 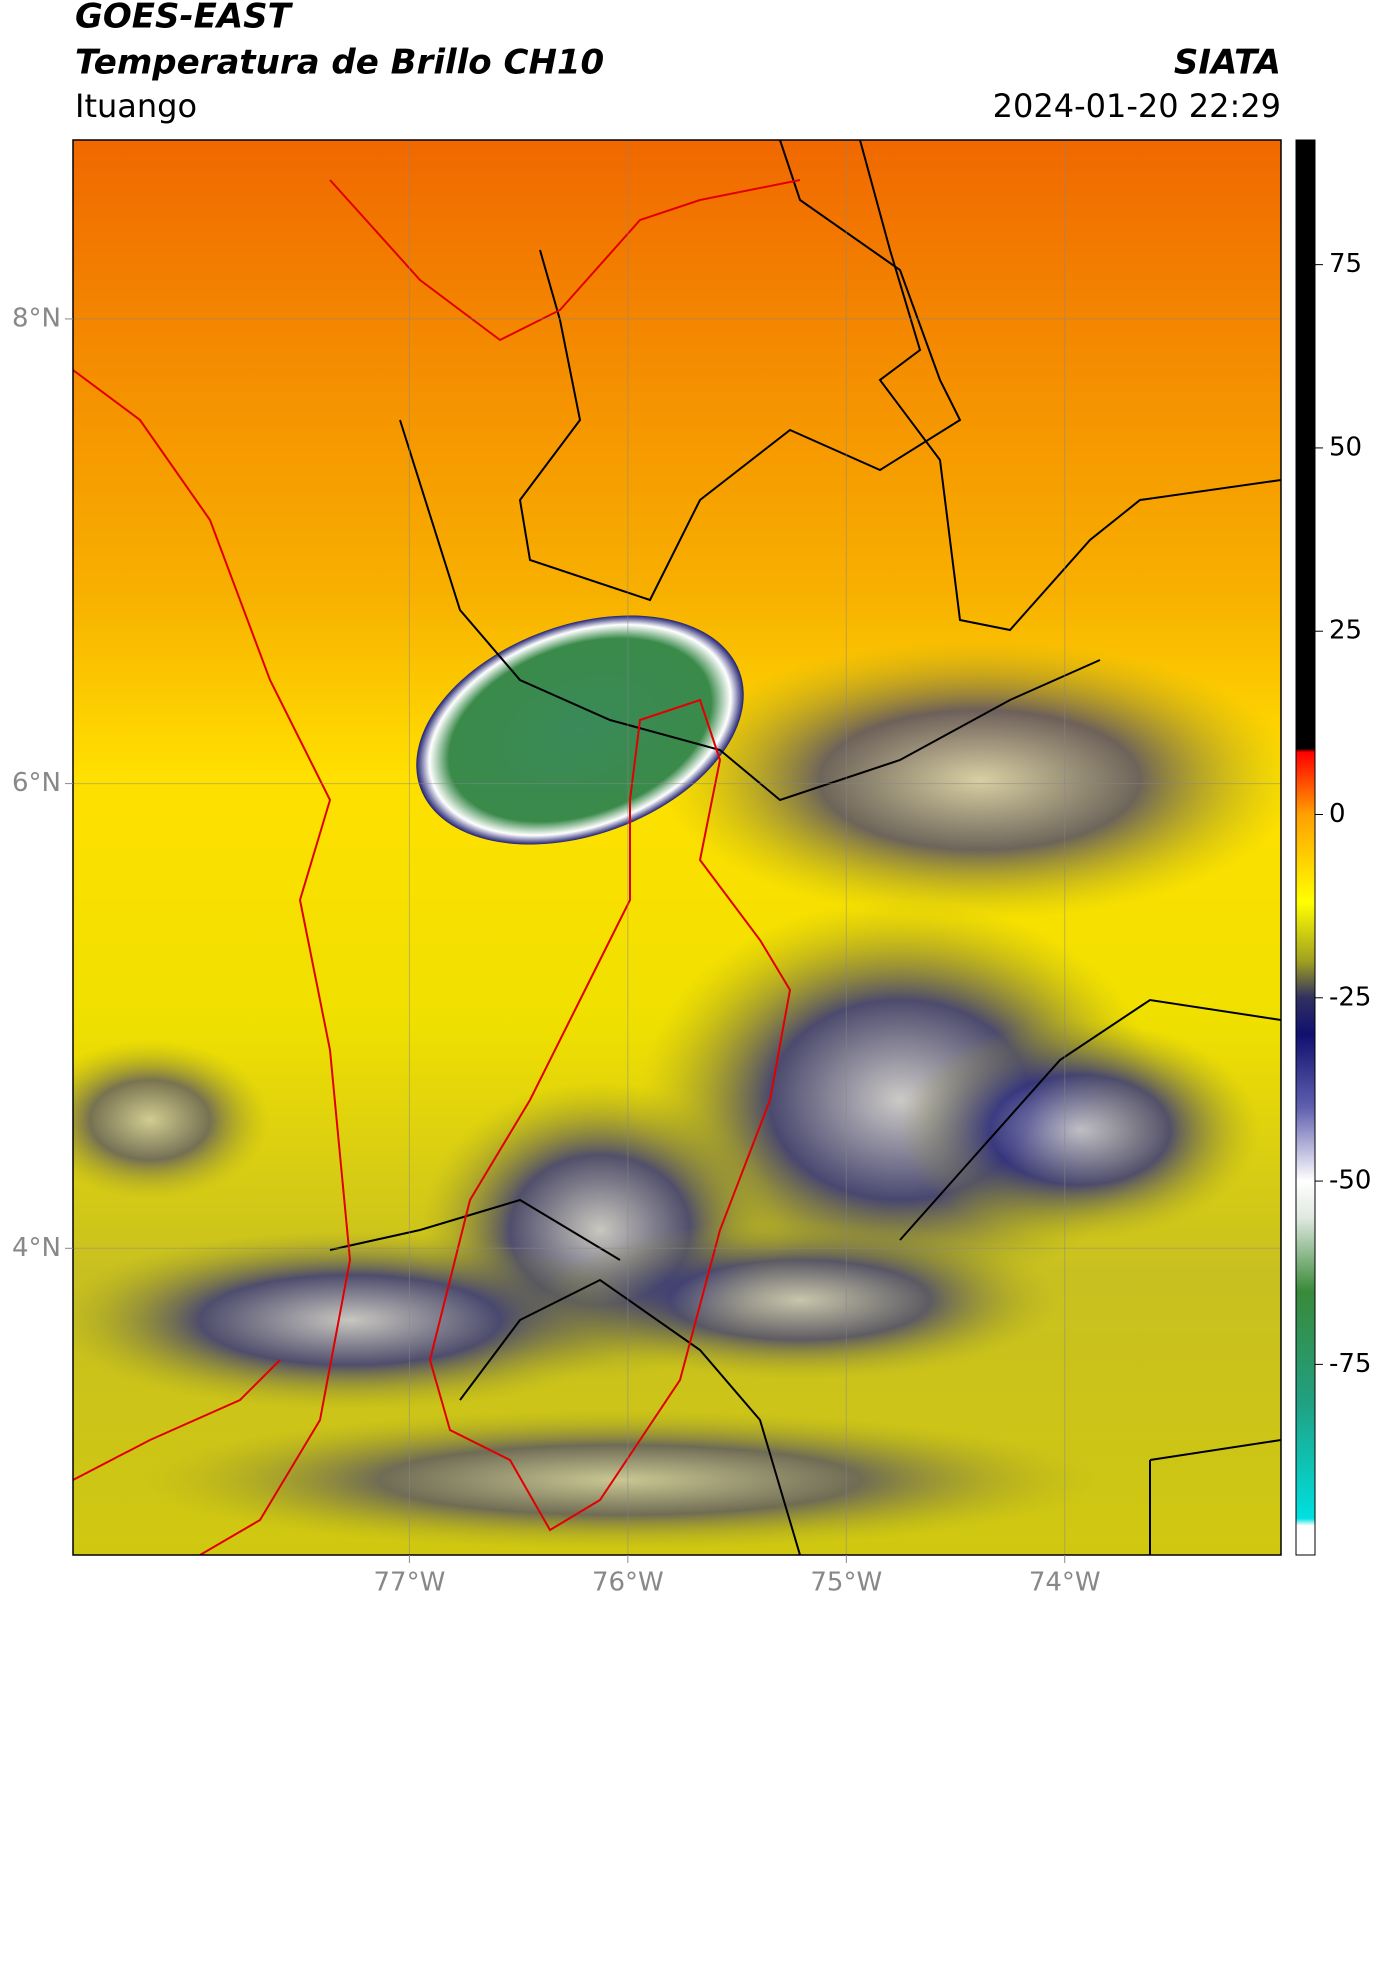 I want to click on colorbar-tick-label: 75, so click(x=1345, y=264).